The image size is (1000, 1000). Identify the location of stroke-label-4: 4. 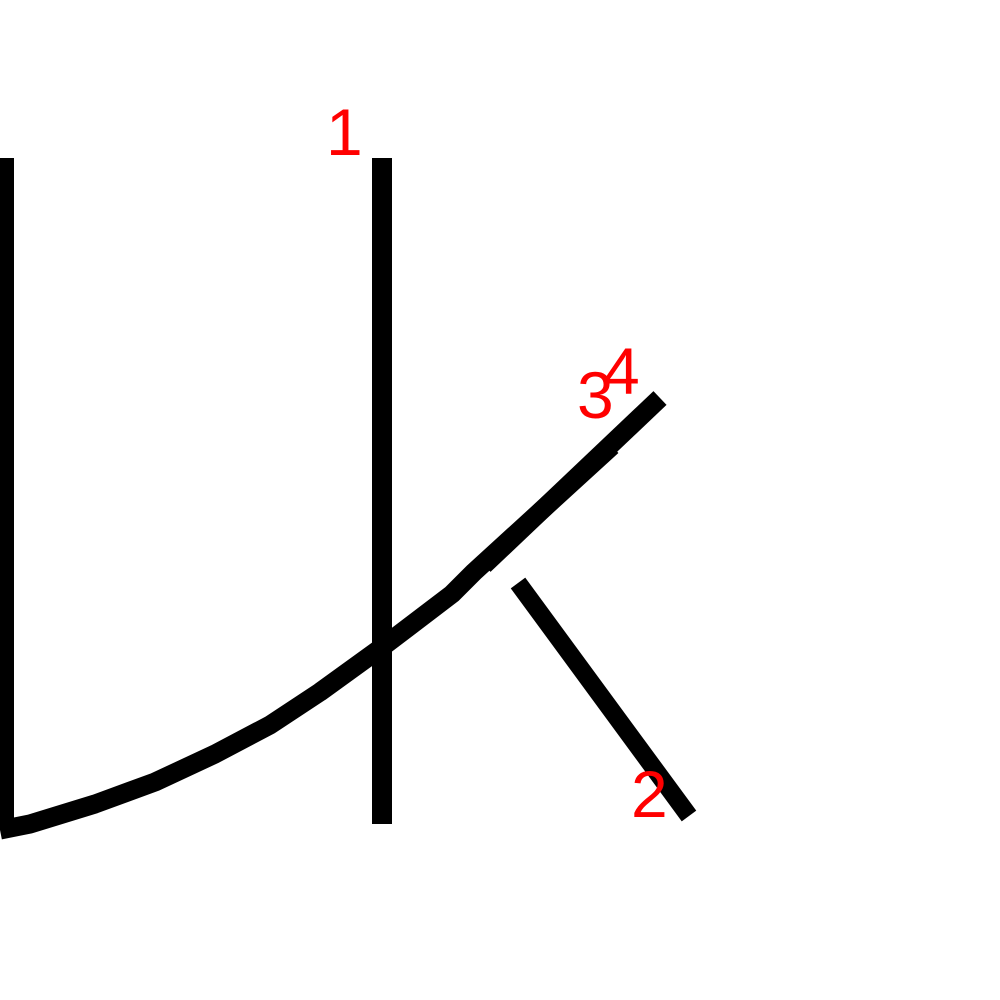
(621, 371).